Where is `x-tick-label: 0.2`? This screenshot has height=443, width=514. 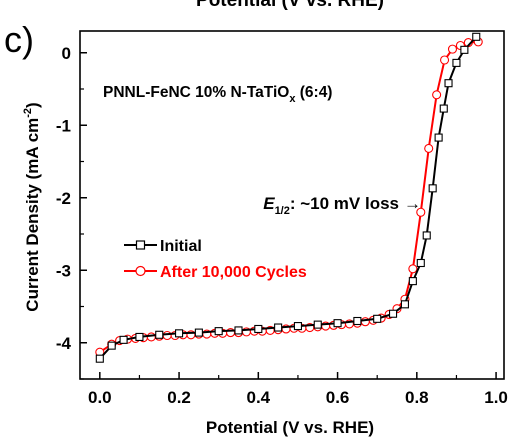 x-tick-label: 0.2 is located at coordinates (179, 397).